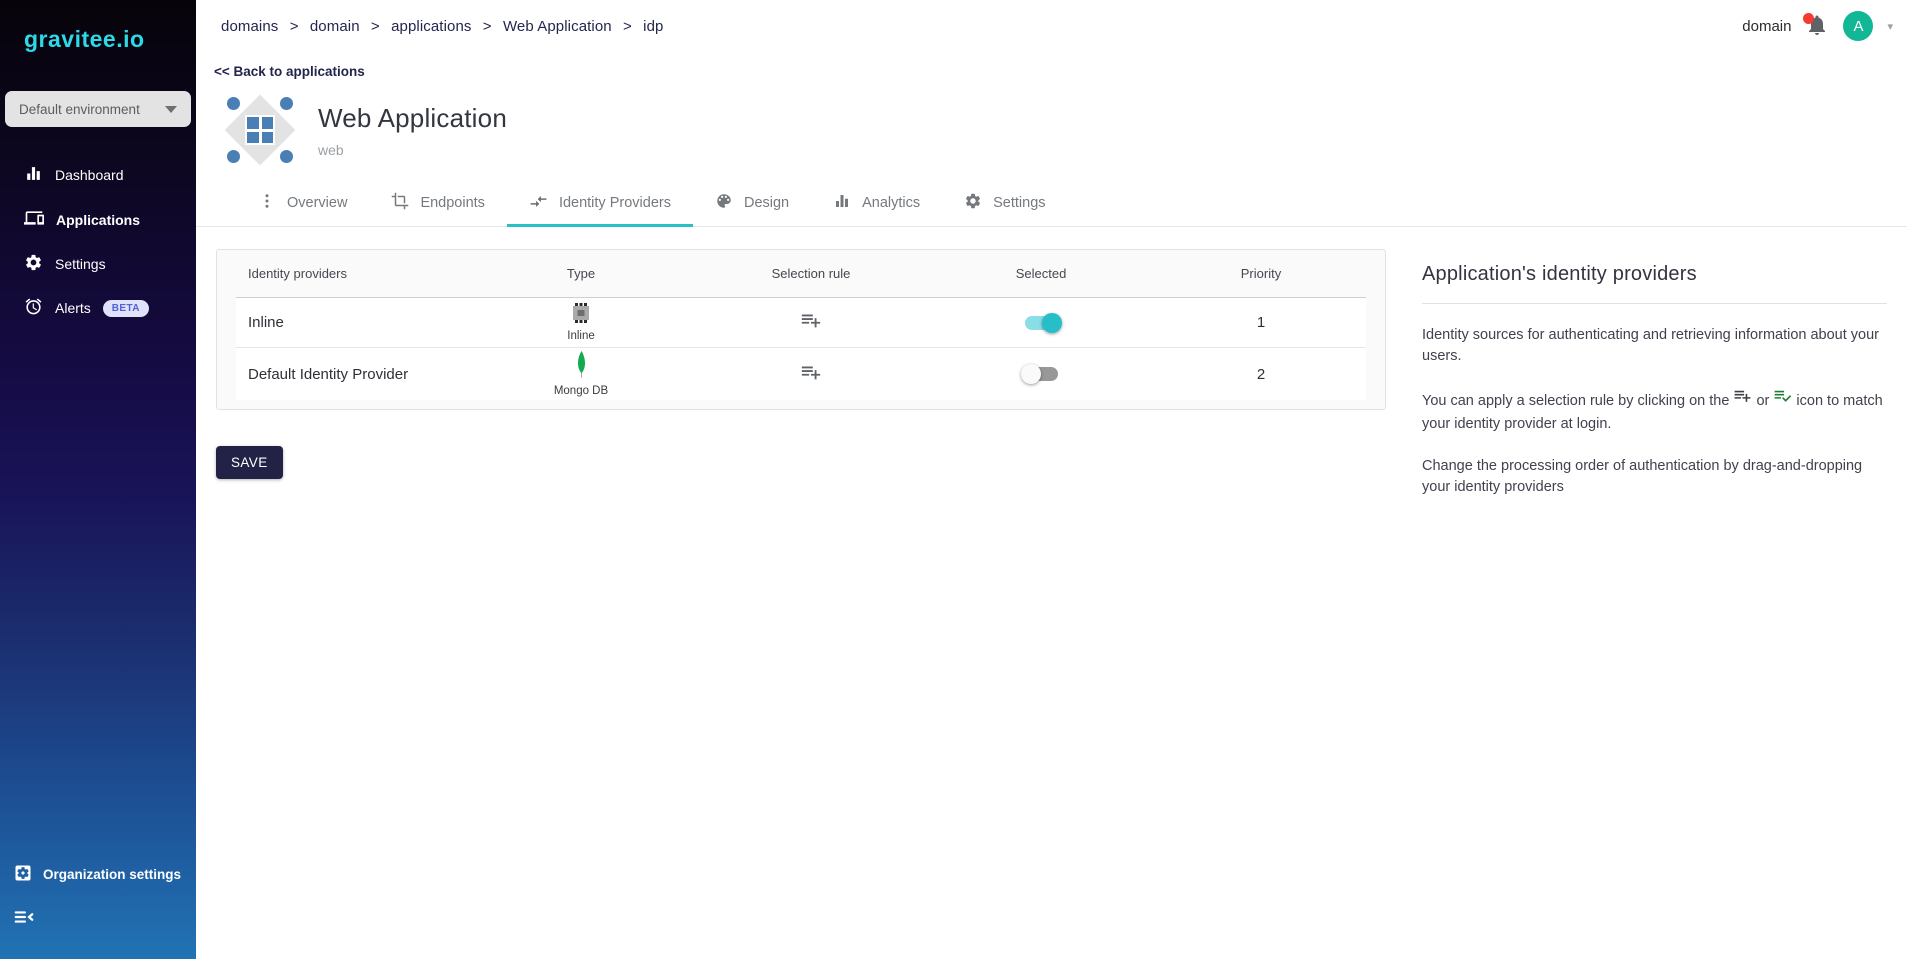 The image size is (1907, 959). I want to click on priority-value: 1, so click(1261, 322).